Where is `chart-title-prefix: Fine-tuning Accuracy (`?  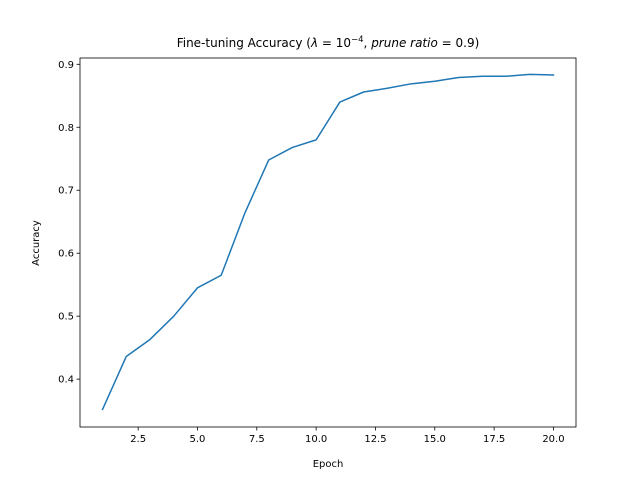
chart-title-prefix: Fine-tuning Accuracy ( is located at coordinates (244, 43).